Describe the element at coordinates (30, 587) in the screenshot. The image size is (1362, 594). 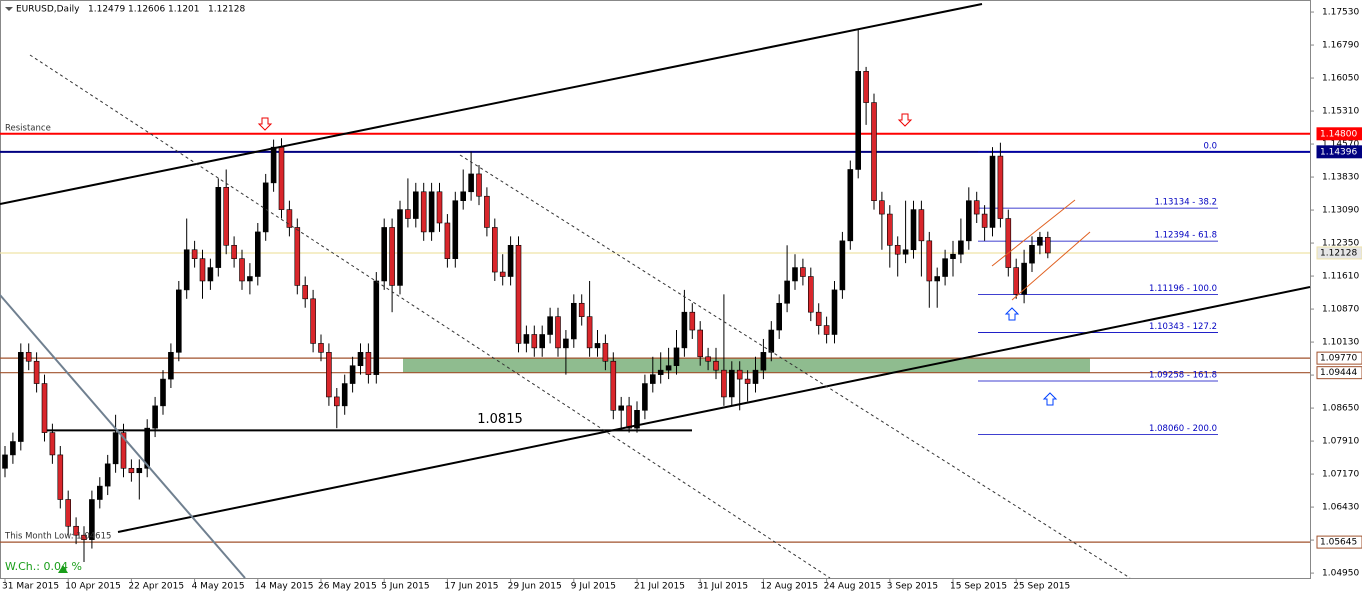
I see `x-tick-label: 31 Mar 2015` at that location.